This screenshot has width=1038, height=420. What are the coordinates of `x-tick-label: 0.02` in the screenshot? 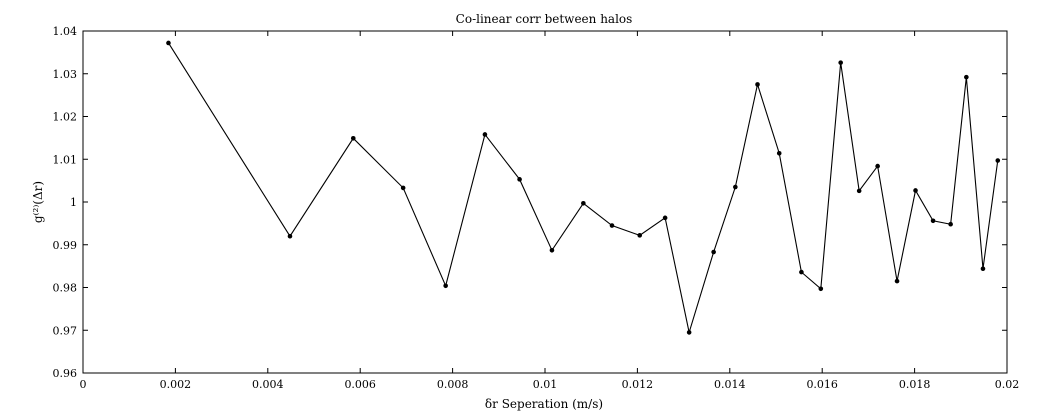 It's located at (1007, 384).